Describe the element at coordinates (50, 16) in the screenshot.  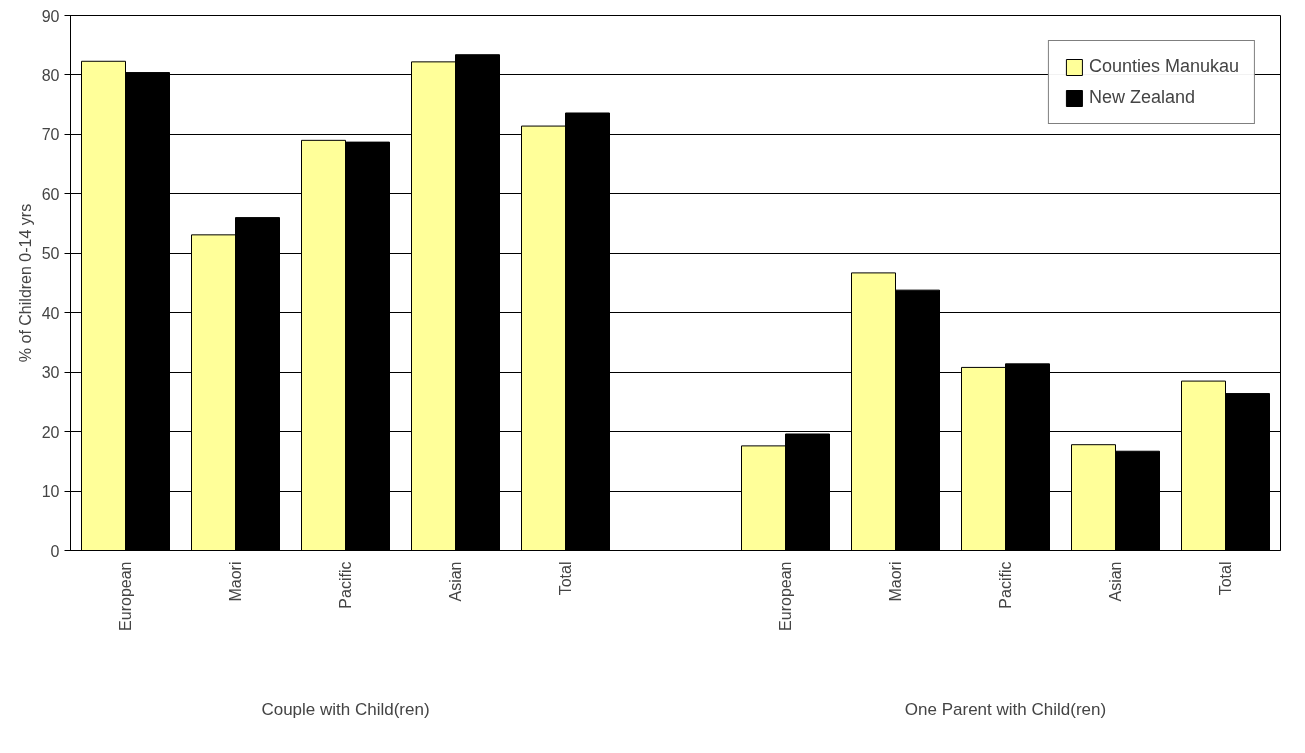
I see `y-tick-label: 90` at that location.